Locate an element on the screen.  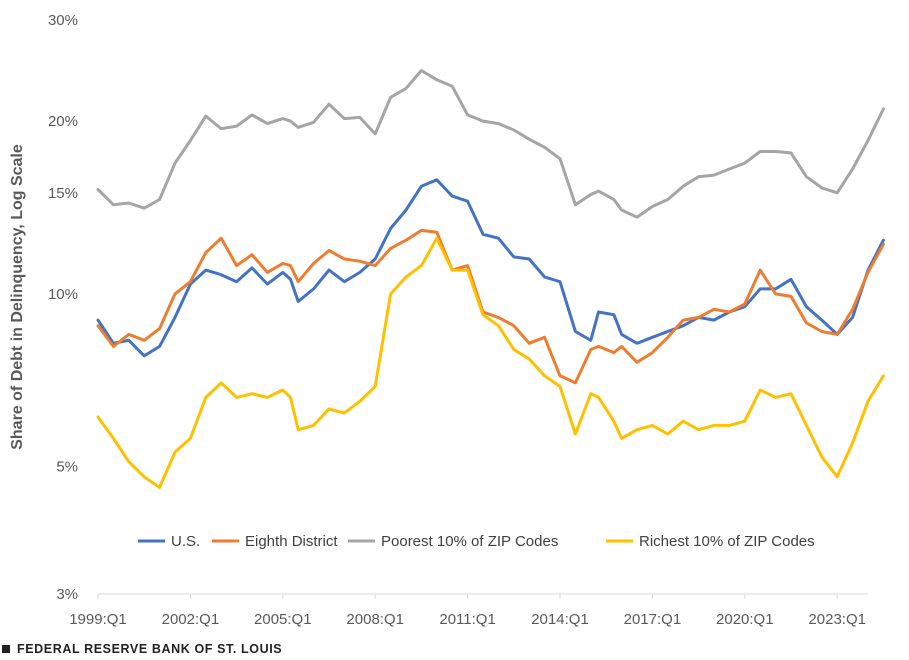
x-tick-label: 2008:Q1 is located at coordinates (375, 619).